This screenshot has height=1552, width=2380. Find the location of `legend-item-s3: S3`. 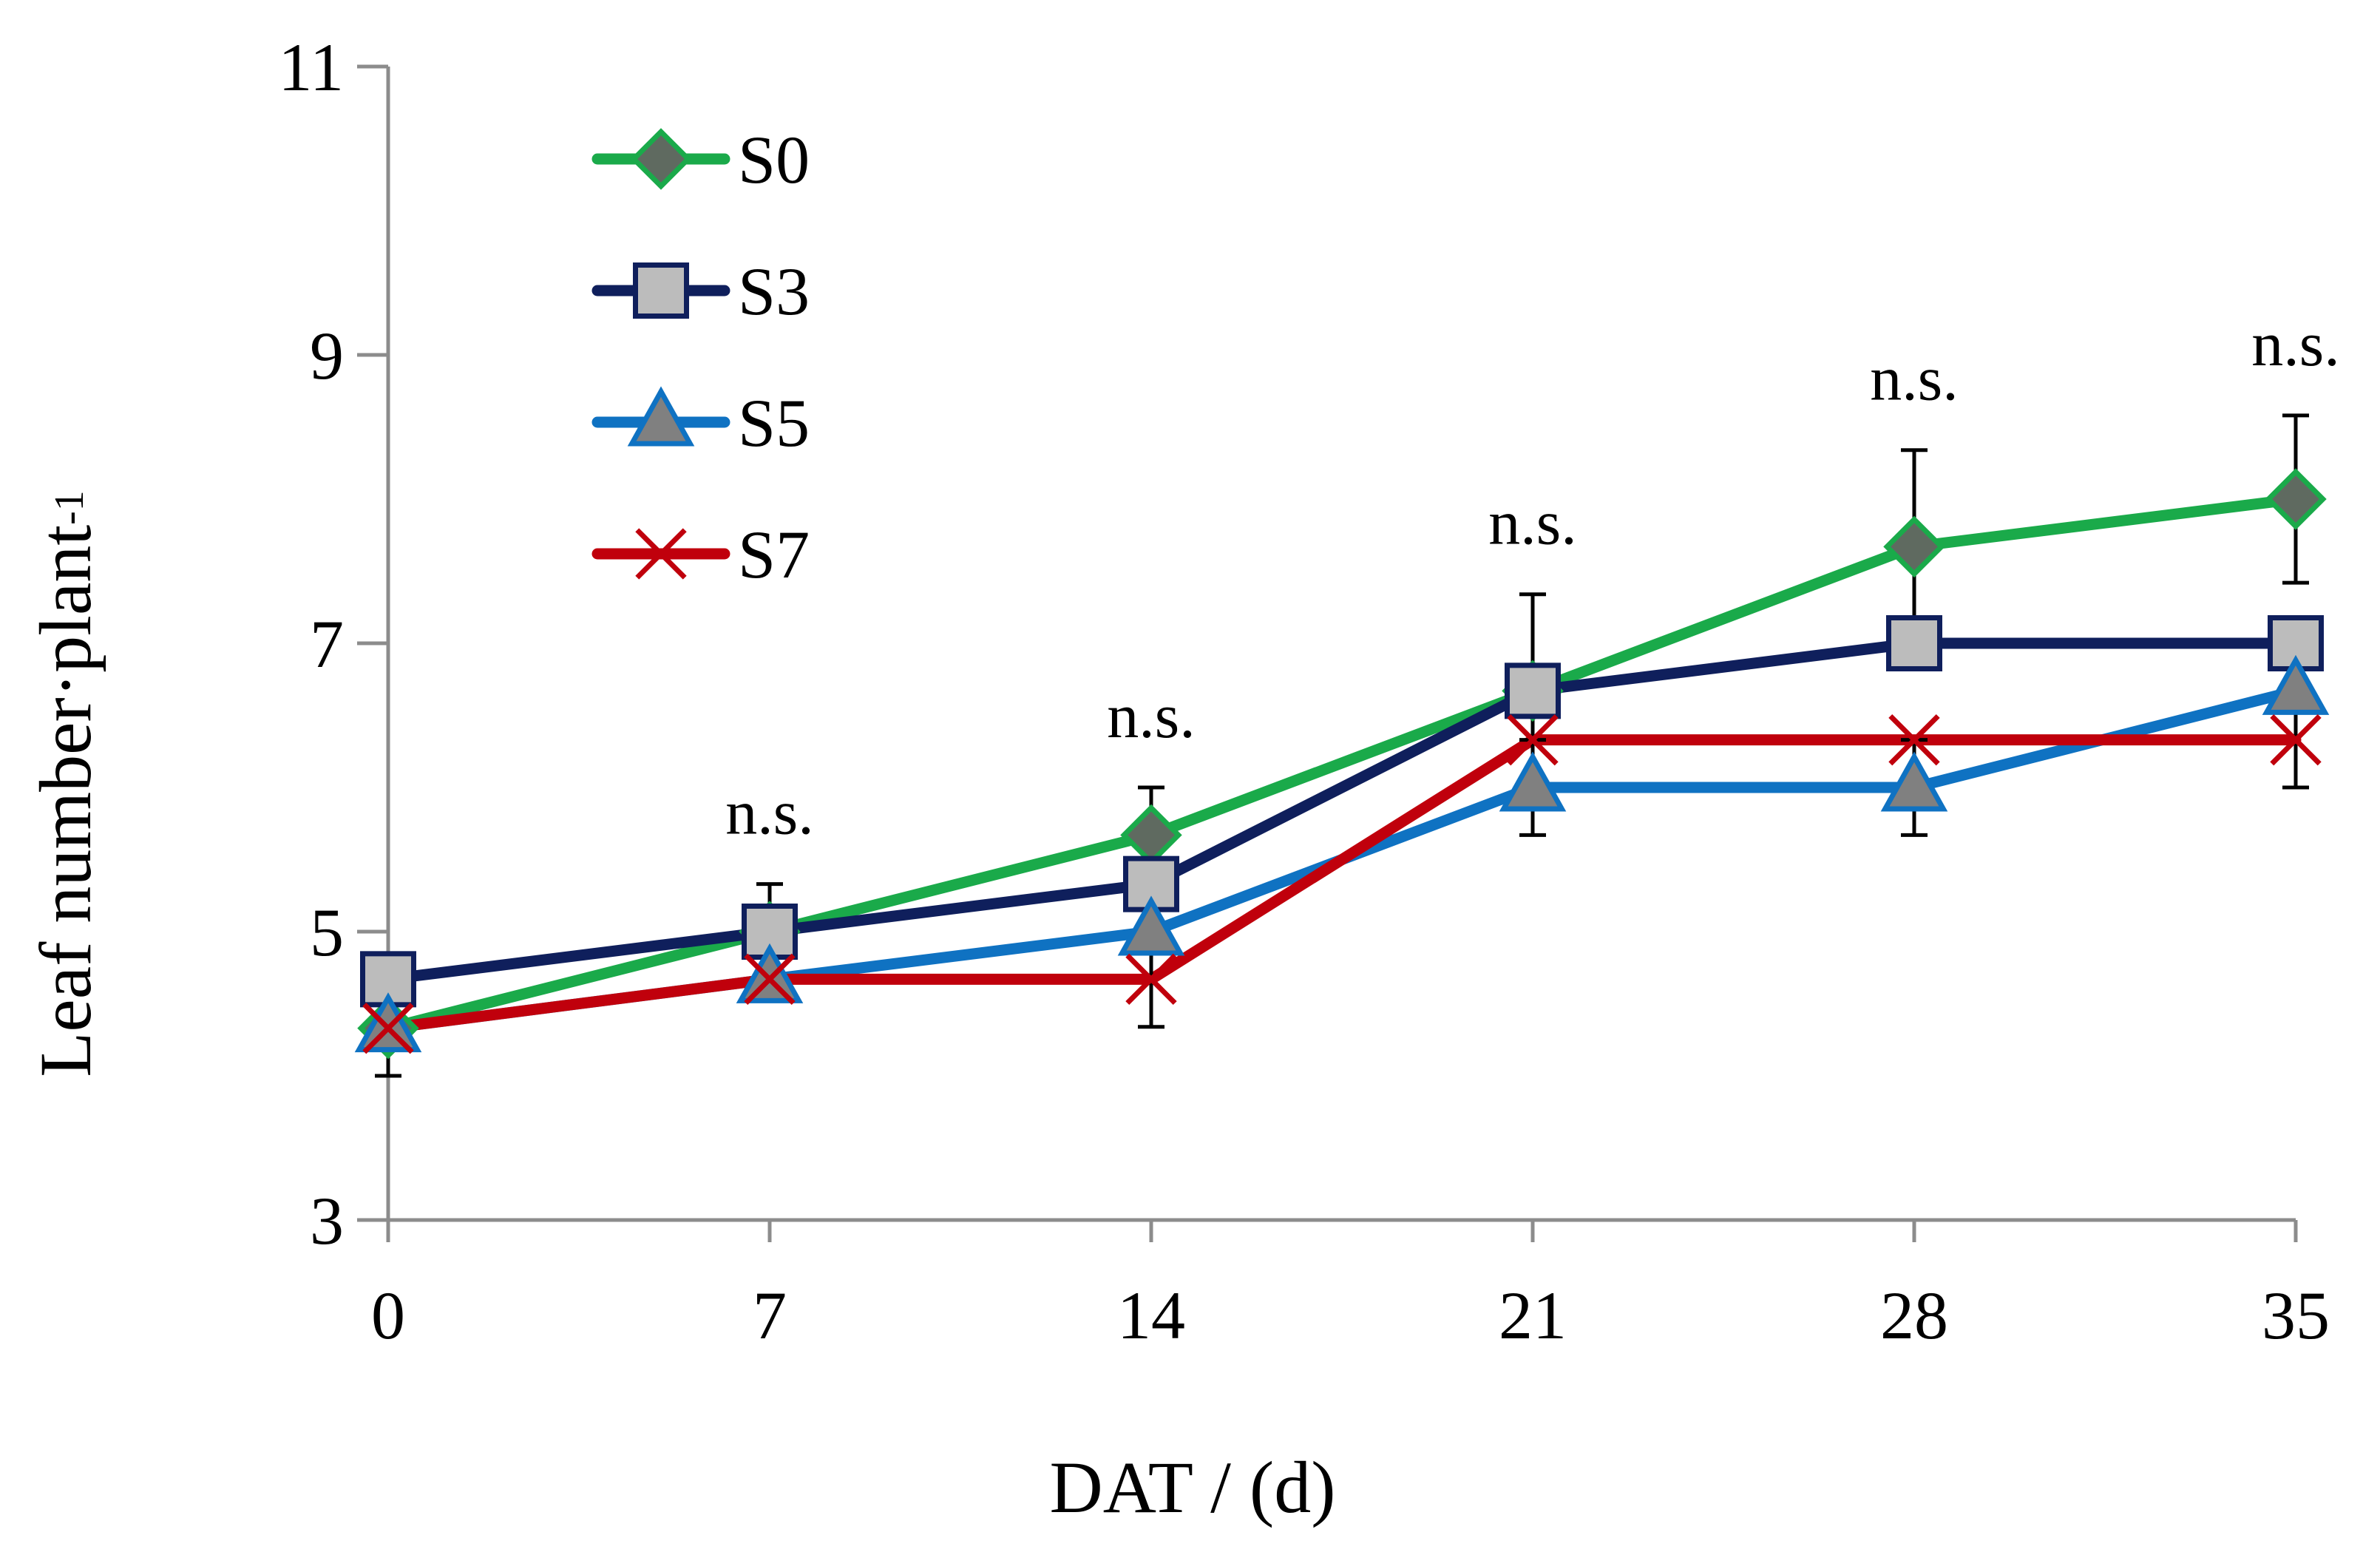

legend-item-s3: S3 is located at coordinates (701, 291).